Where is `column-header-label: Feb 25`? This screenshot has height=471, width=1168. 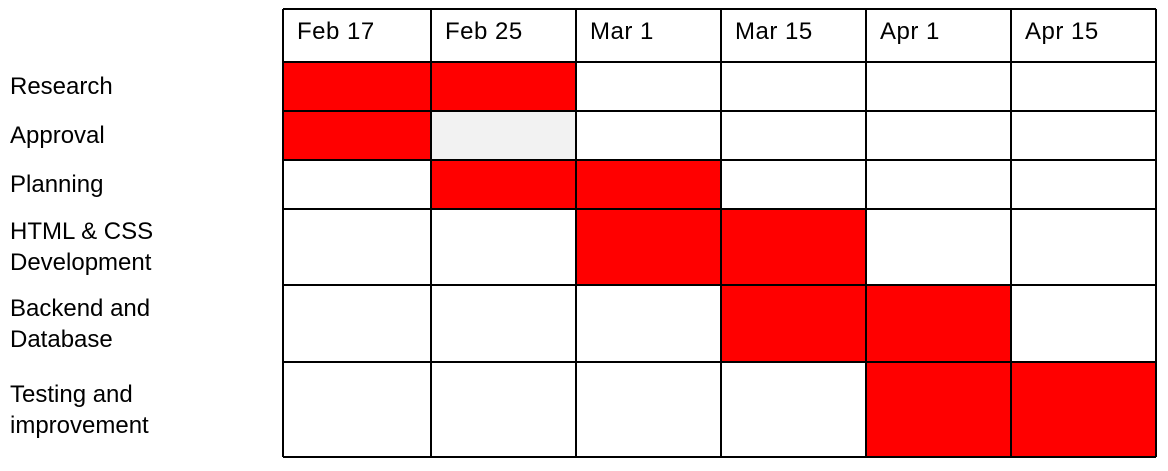 column-header-label: Feb 25 is located at coordinates (484, 31).